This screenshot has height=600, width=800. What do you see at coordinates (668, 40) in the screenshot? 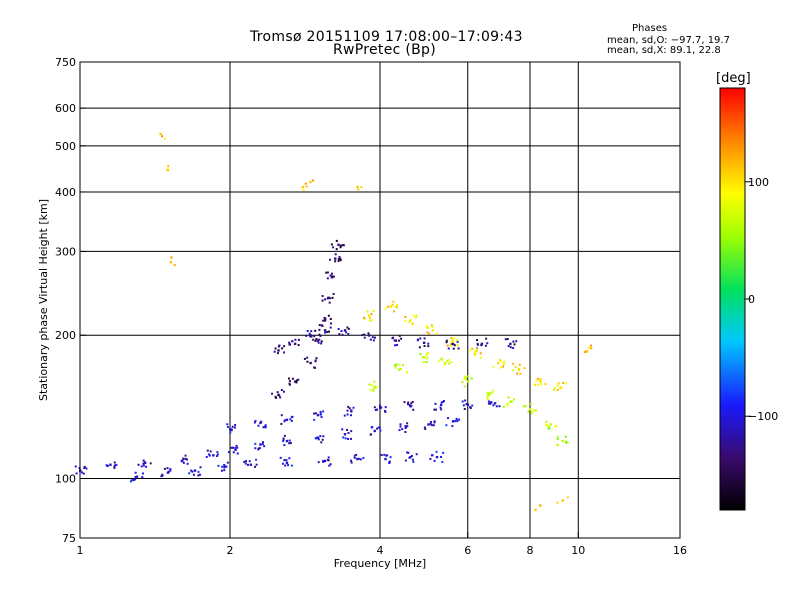
I see `phases-mean-o: mean, sd,O: −97.7, 19.7` at bounding box center [668, 40].